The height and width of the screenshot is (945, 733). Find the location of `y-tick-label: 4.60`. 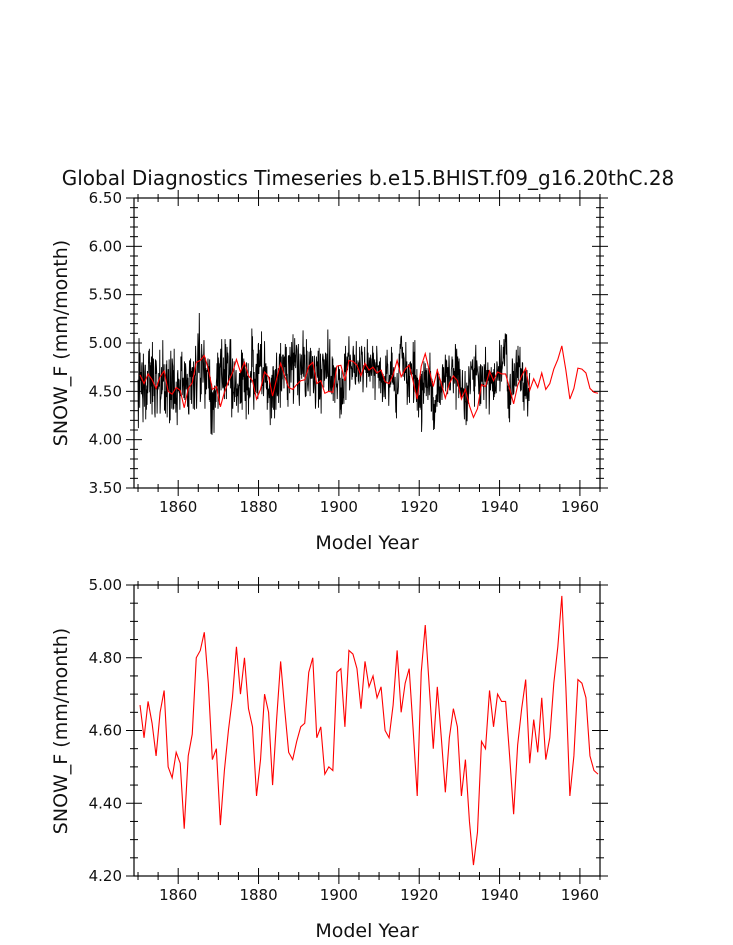

y-tick-label: 4.60 is located at coordinates (105, 731).